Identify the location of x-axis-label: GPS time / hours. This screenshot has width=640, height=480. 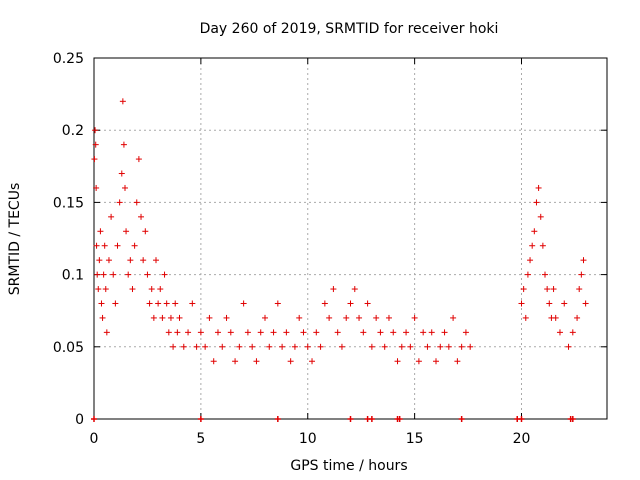
(348, 466).